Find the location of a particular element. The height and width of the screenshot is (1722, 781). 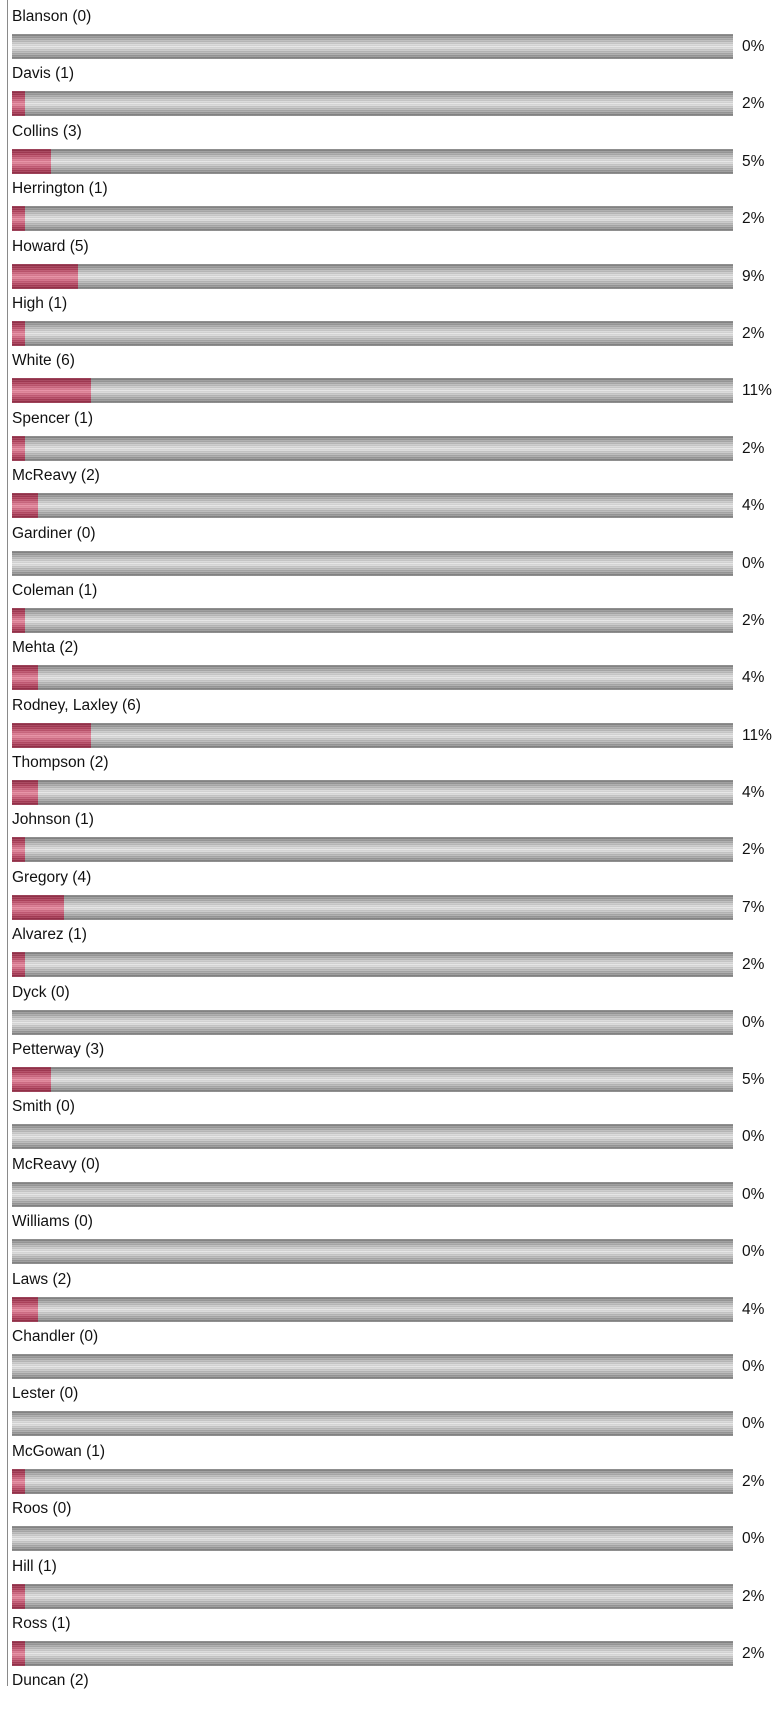

candidate-label: Collins (3) is located at coordinates (47, 131).